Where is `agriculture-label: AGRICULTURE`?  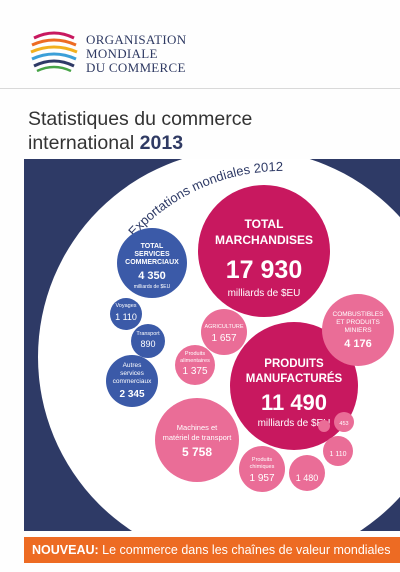
agriculture-label: AGRICULTURE is located at coordinates (223, 327).